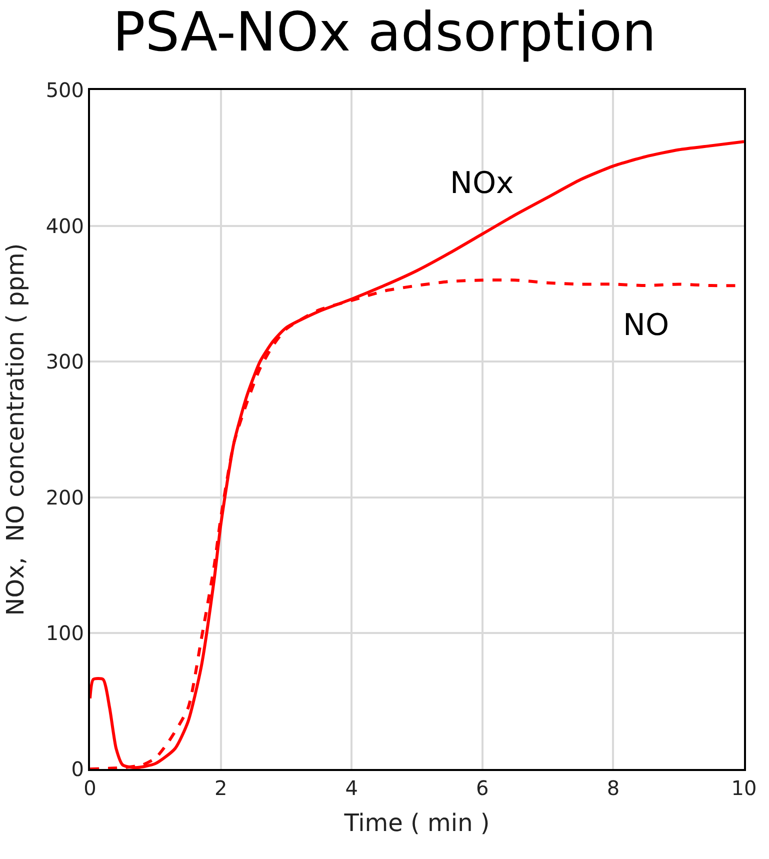 The image size is (769, 859). I want to click on chart-title: PSA-NOx adsorption, so click(384, 32).